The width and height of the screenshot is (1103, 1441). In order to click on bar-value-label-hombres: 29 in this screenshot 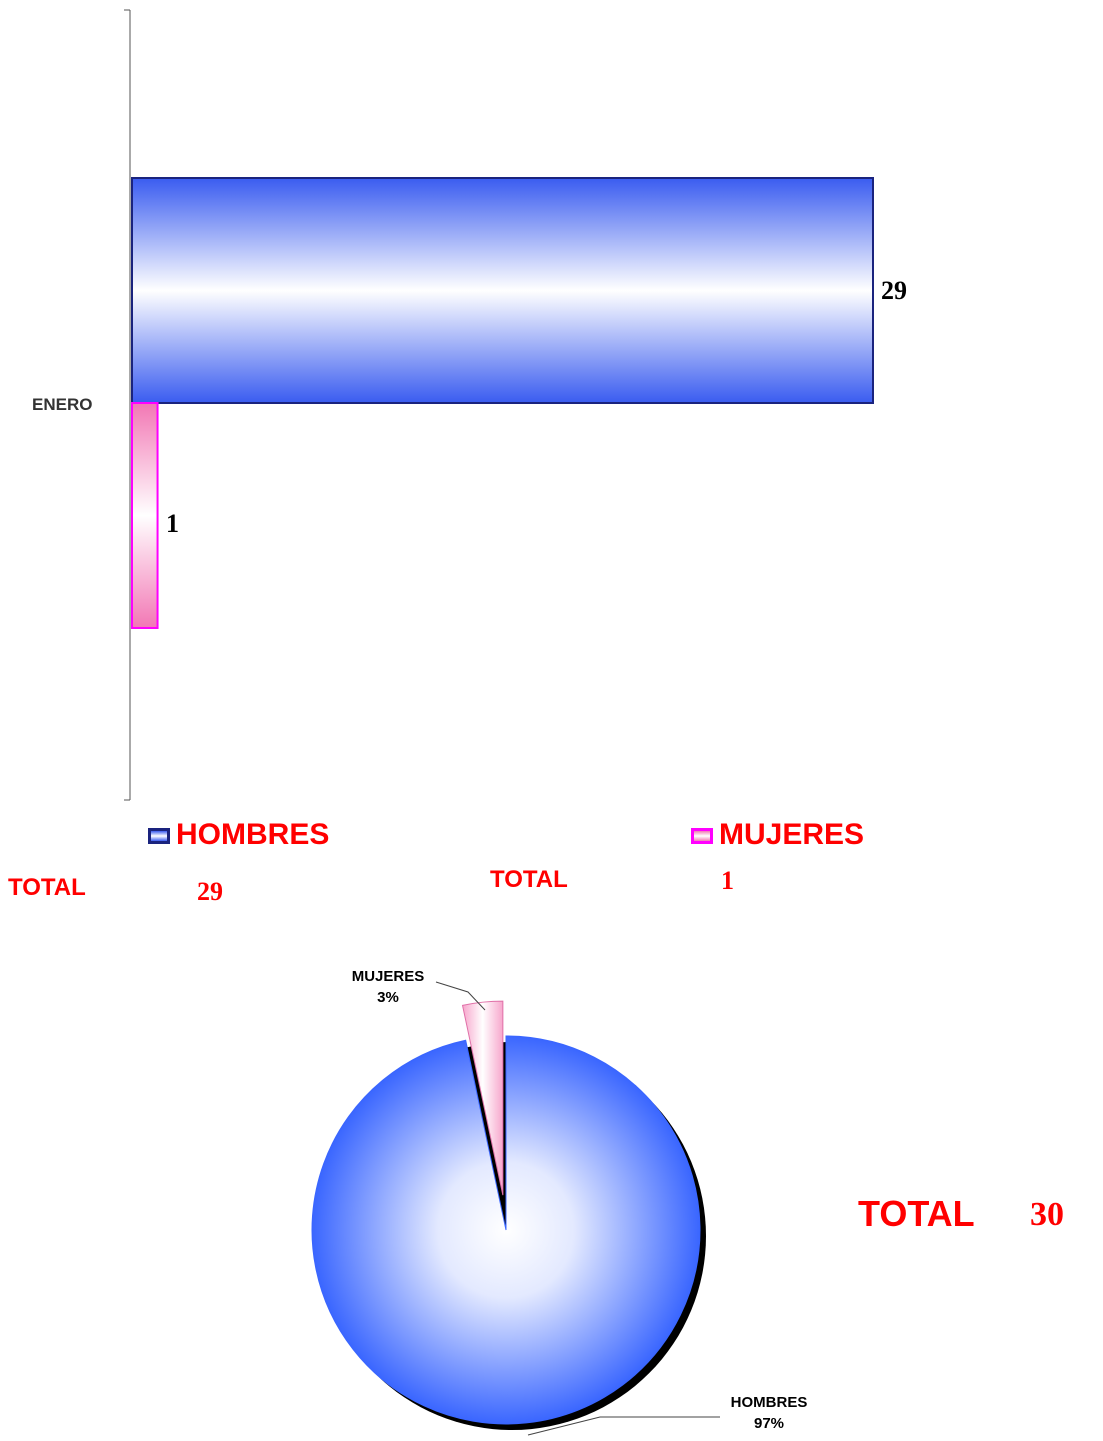, I will do `click(894, 290)`.